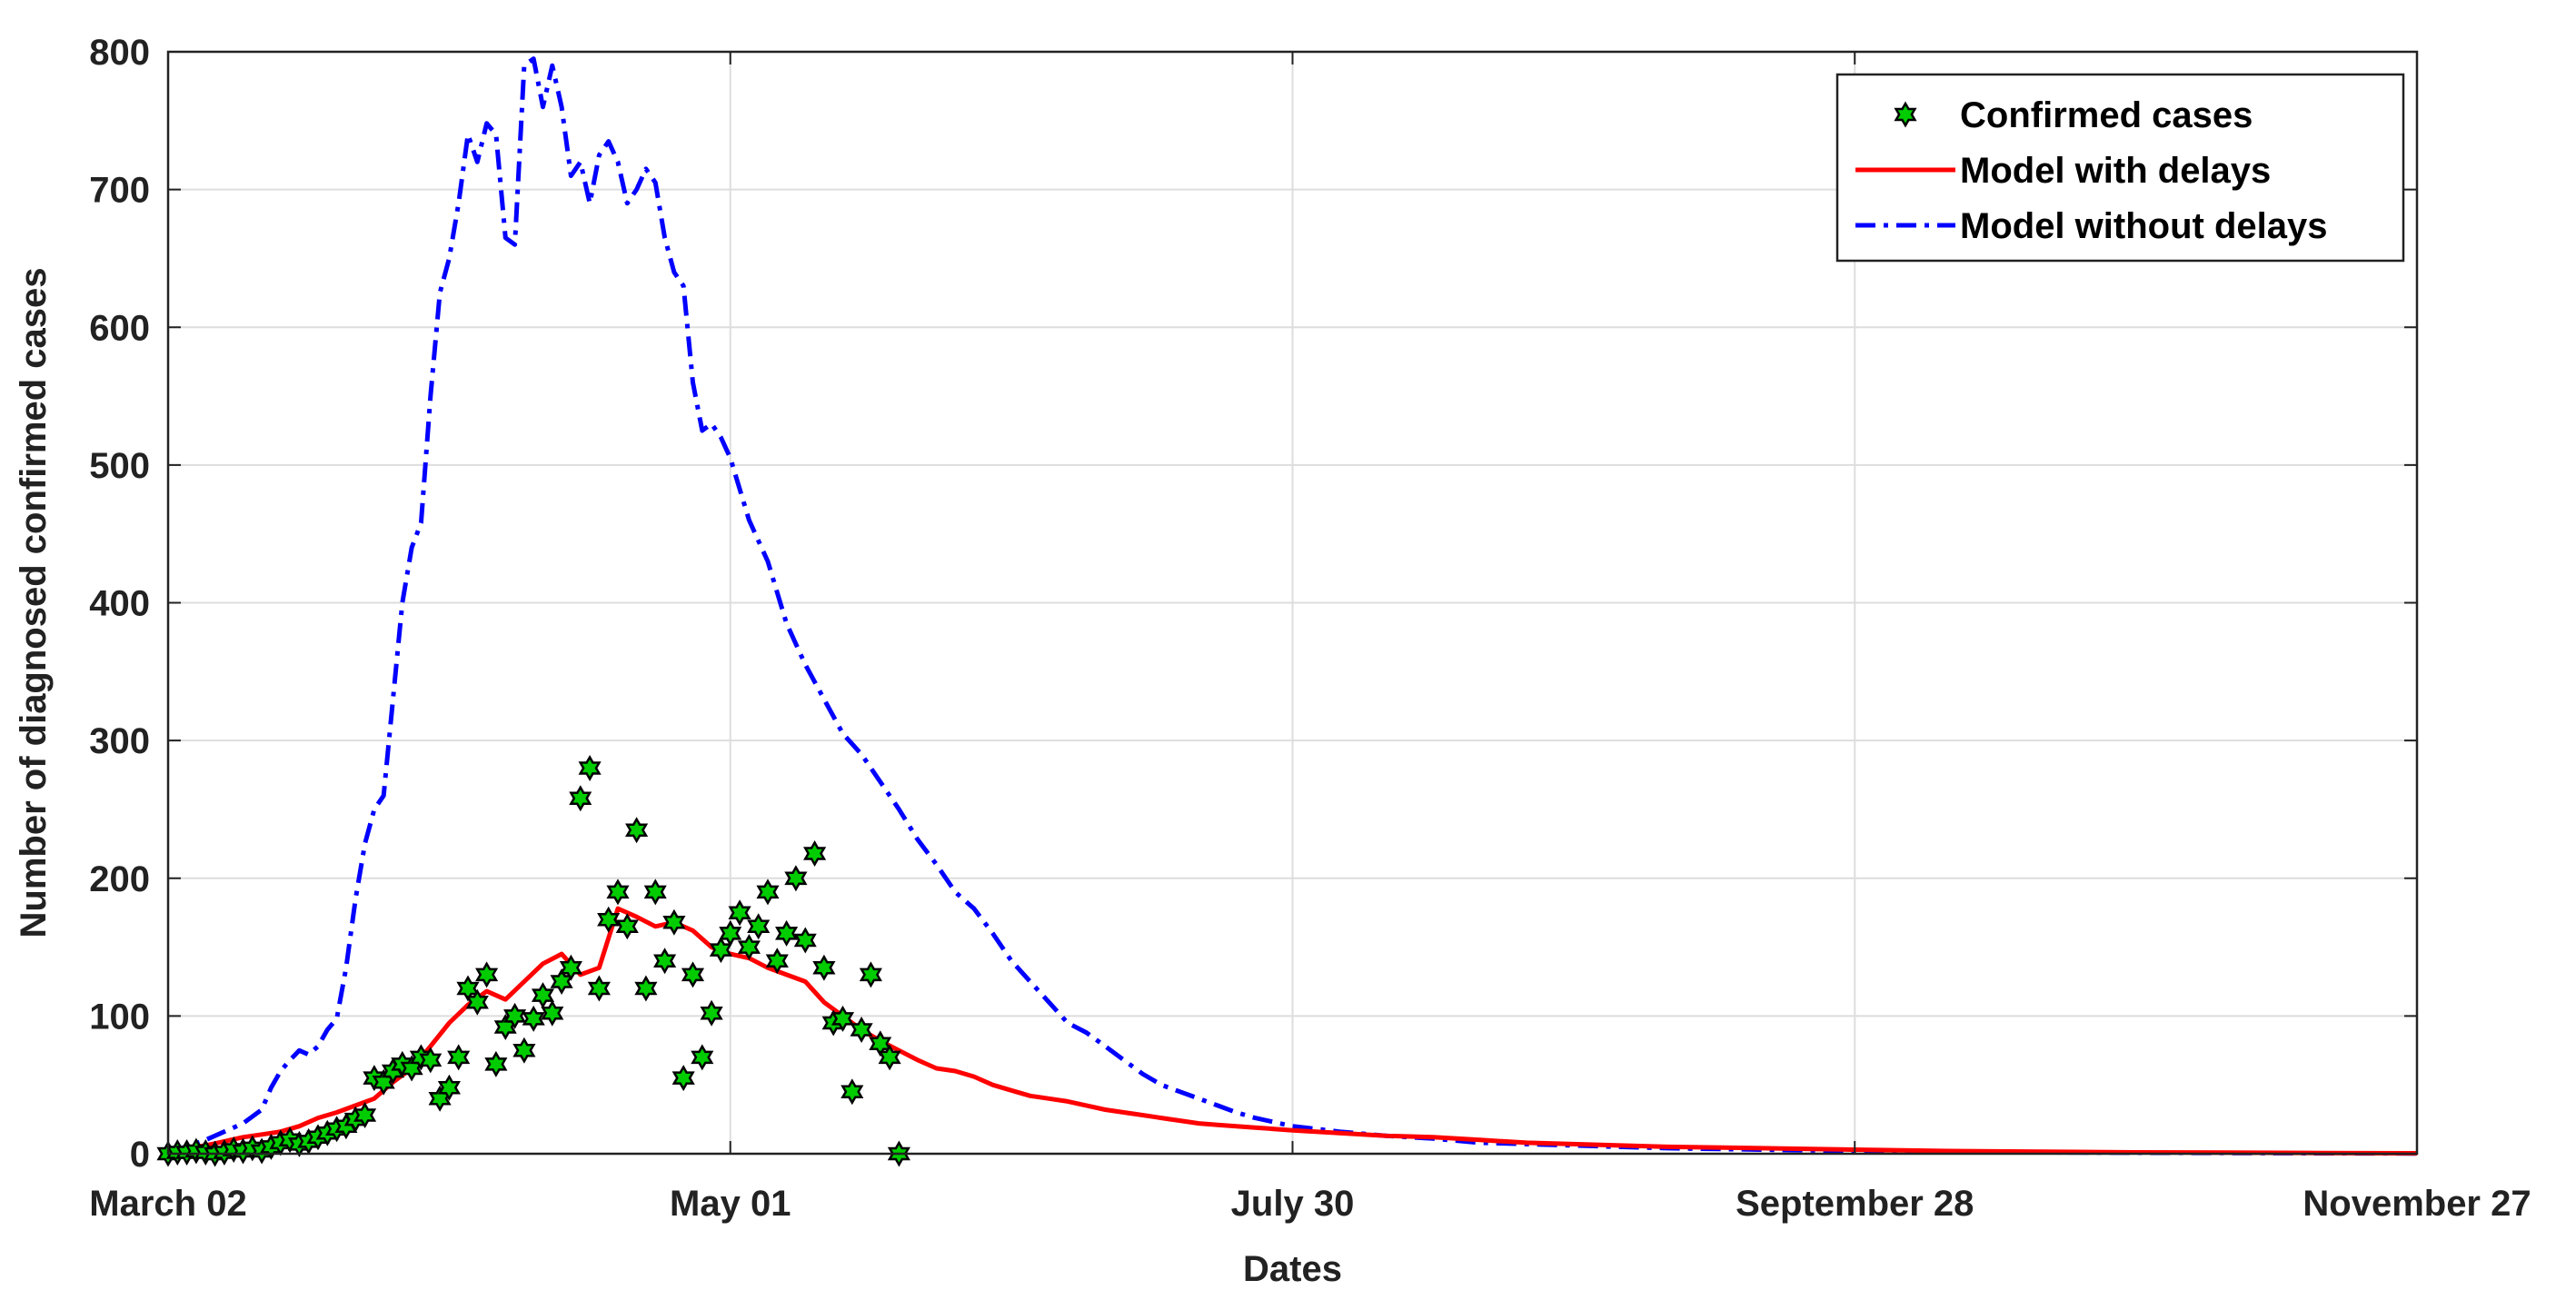 This screenshot has height=1300, width=2576. Describe the element at coordinates (1905, 114) in the screenshot. I see `legend-marker` at that location.